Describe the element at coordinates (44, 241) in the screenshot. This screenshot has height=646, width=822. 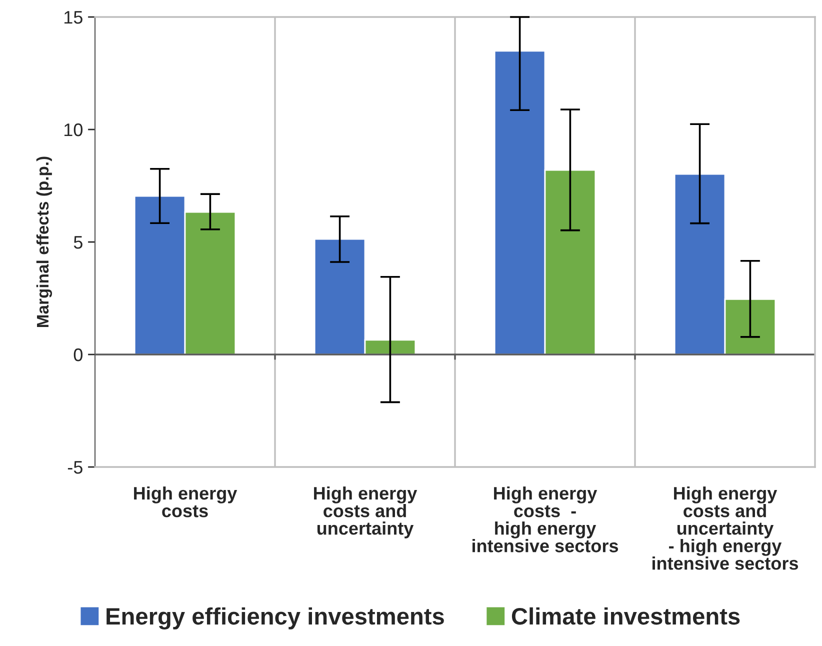
I see `y-axis-title: Marginal effects (p.p.)` at that location.